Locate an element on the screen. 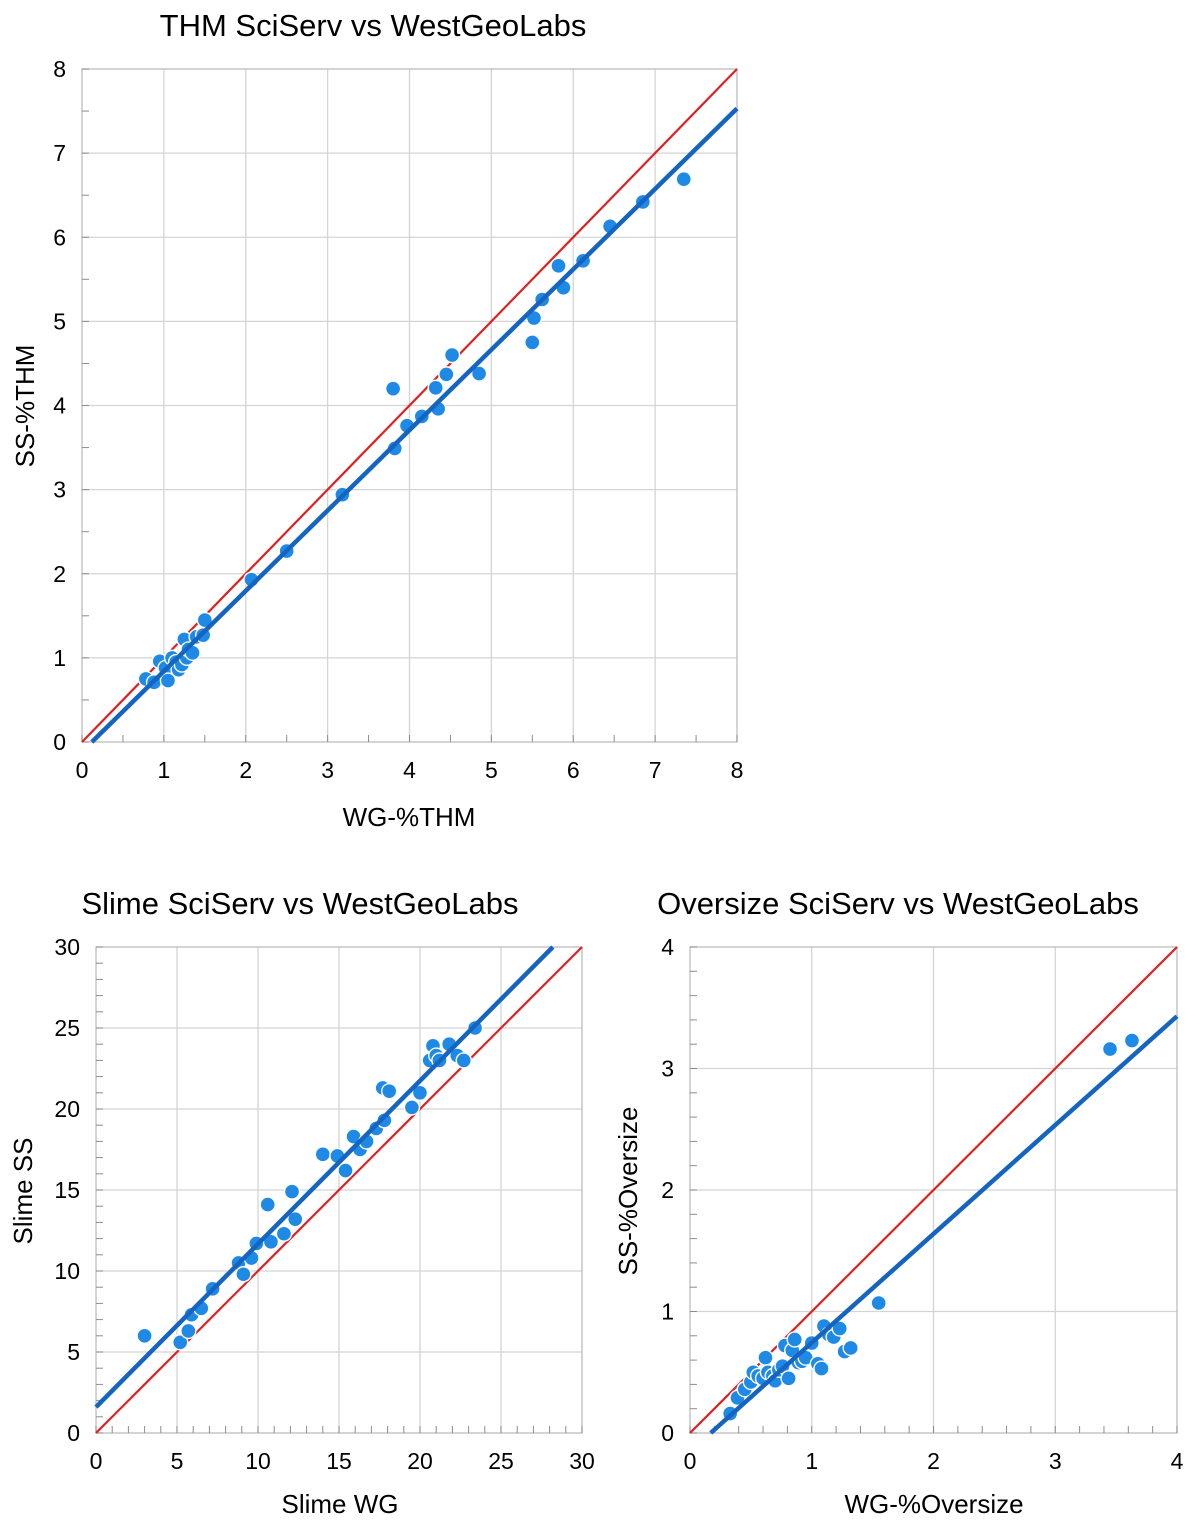 The image size is (1192, 1523). chart-title: THM SciServ vs WestGeoLabs is located at coordinates (373, 25).